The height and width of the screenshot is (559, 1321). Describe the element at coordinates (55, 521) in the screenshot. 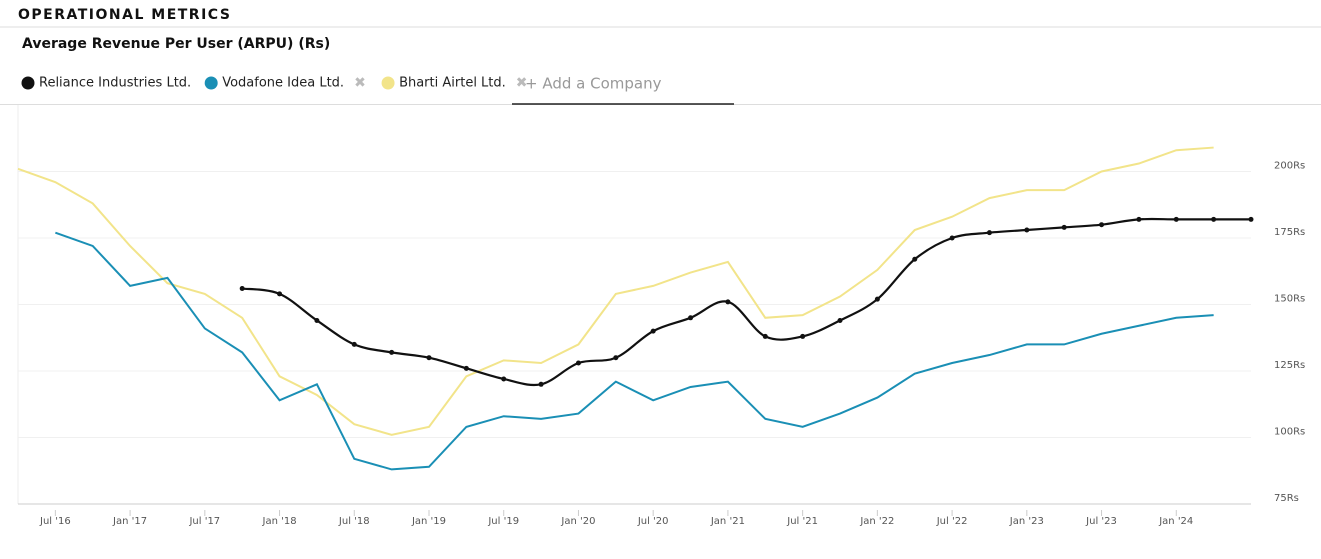

I see `x-tick-label: Jul '16` at that location.